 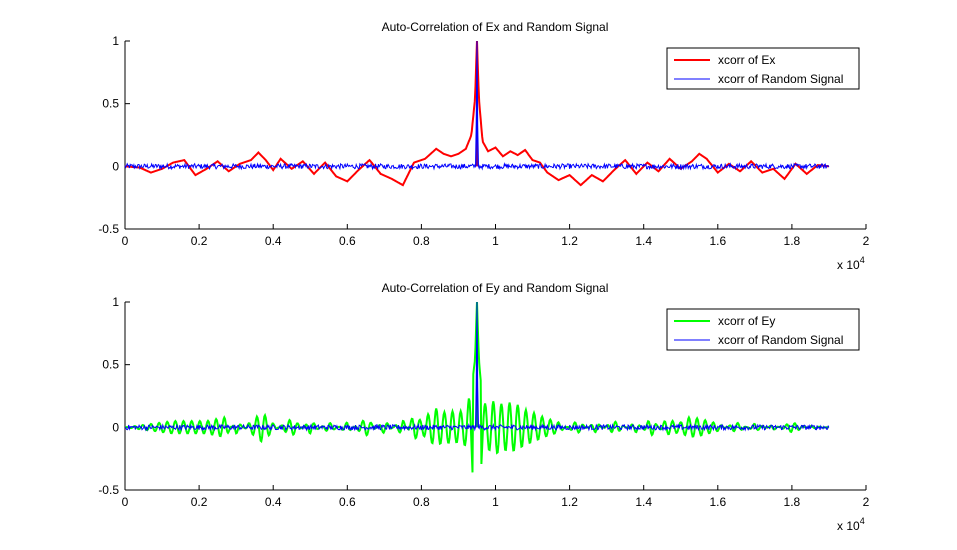 I want to click on legend-label-ey: xcorr of Ey, so click(x=746, y=321).